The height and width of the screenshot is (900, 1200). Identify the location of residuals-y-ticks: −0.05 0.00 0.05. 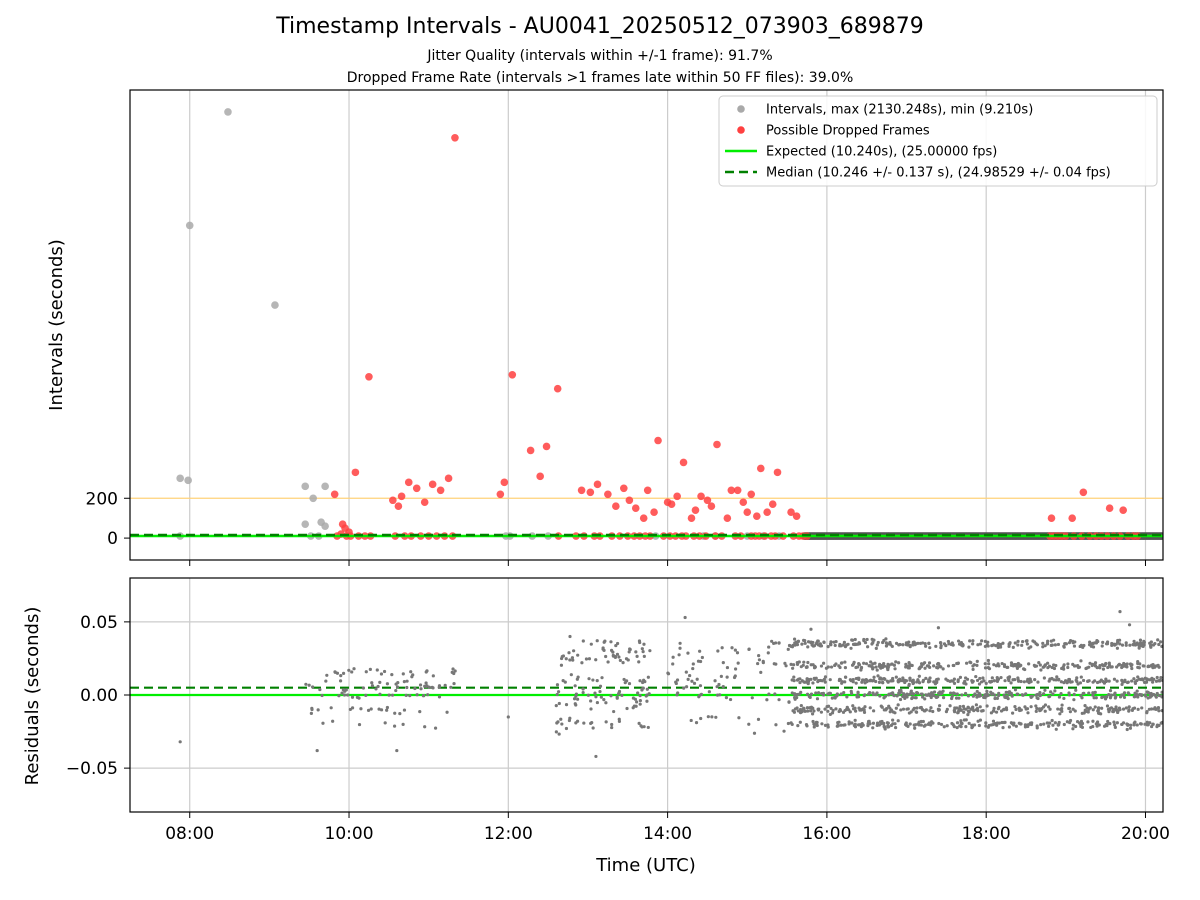
(98, 696).